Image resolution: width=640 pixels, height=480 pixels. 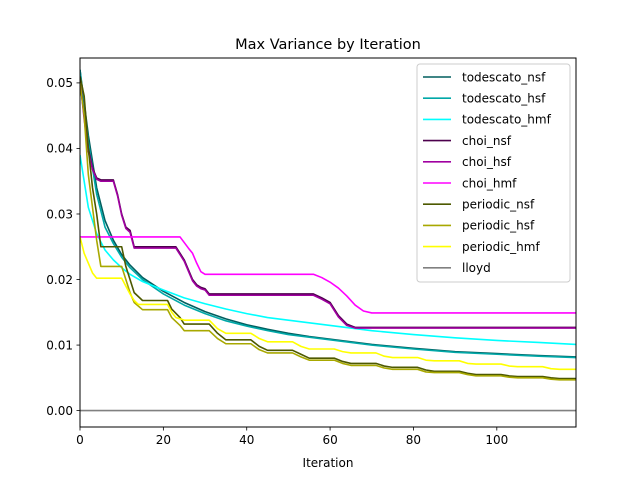 I want to click on legend-label-choi_nsf: choi_nsf, so click(x=487, y=141).